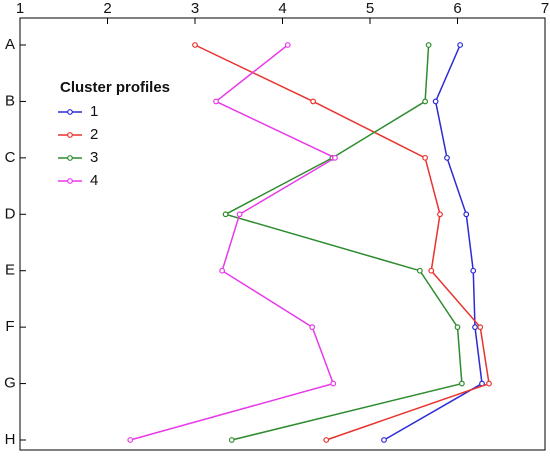 This screenshot has height=458, width=550. What do you see at coordinates (10, 213) in the screenshot?
I see `y-tick-label: D` at bounding box center [10, 213].